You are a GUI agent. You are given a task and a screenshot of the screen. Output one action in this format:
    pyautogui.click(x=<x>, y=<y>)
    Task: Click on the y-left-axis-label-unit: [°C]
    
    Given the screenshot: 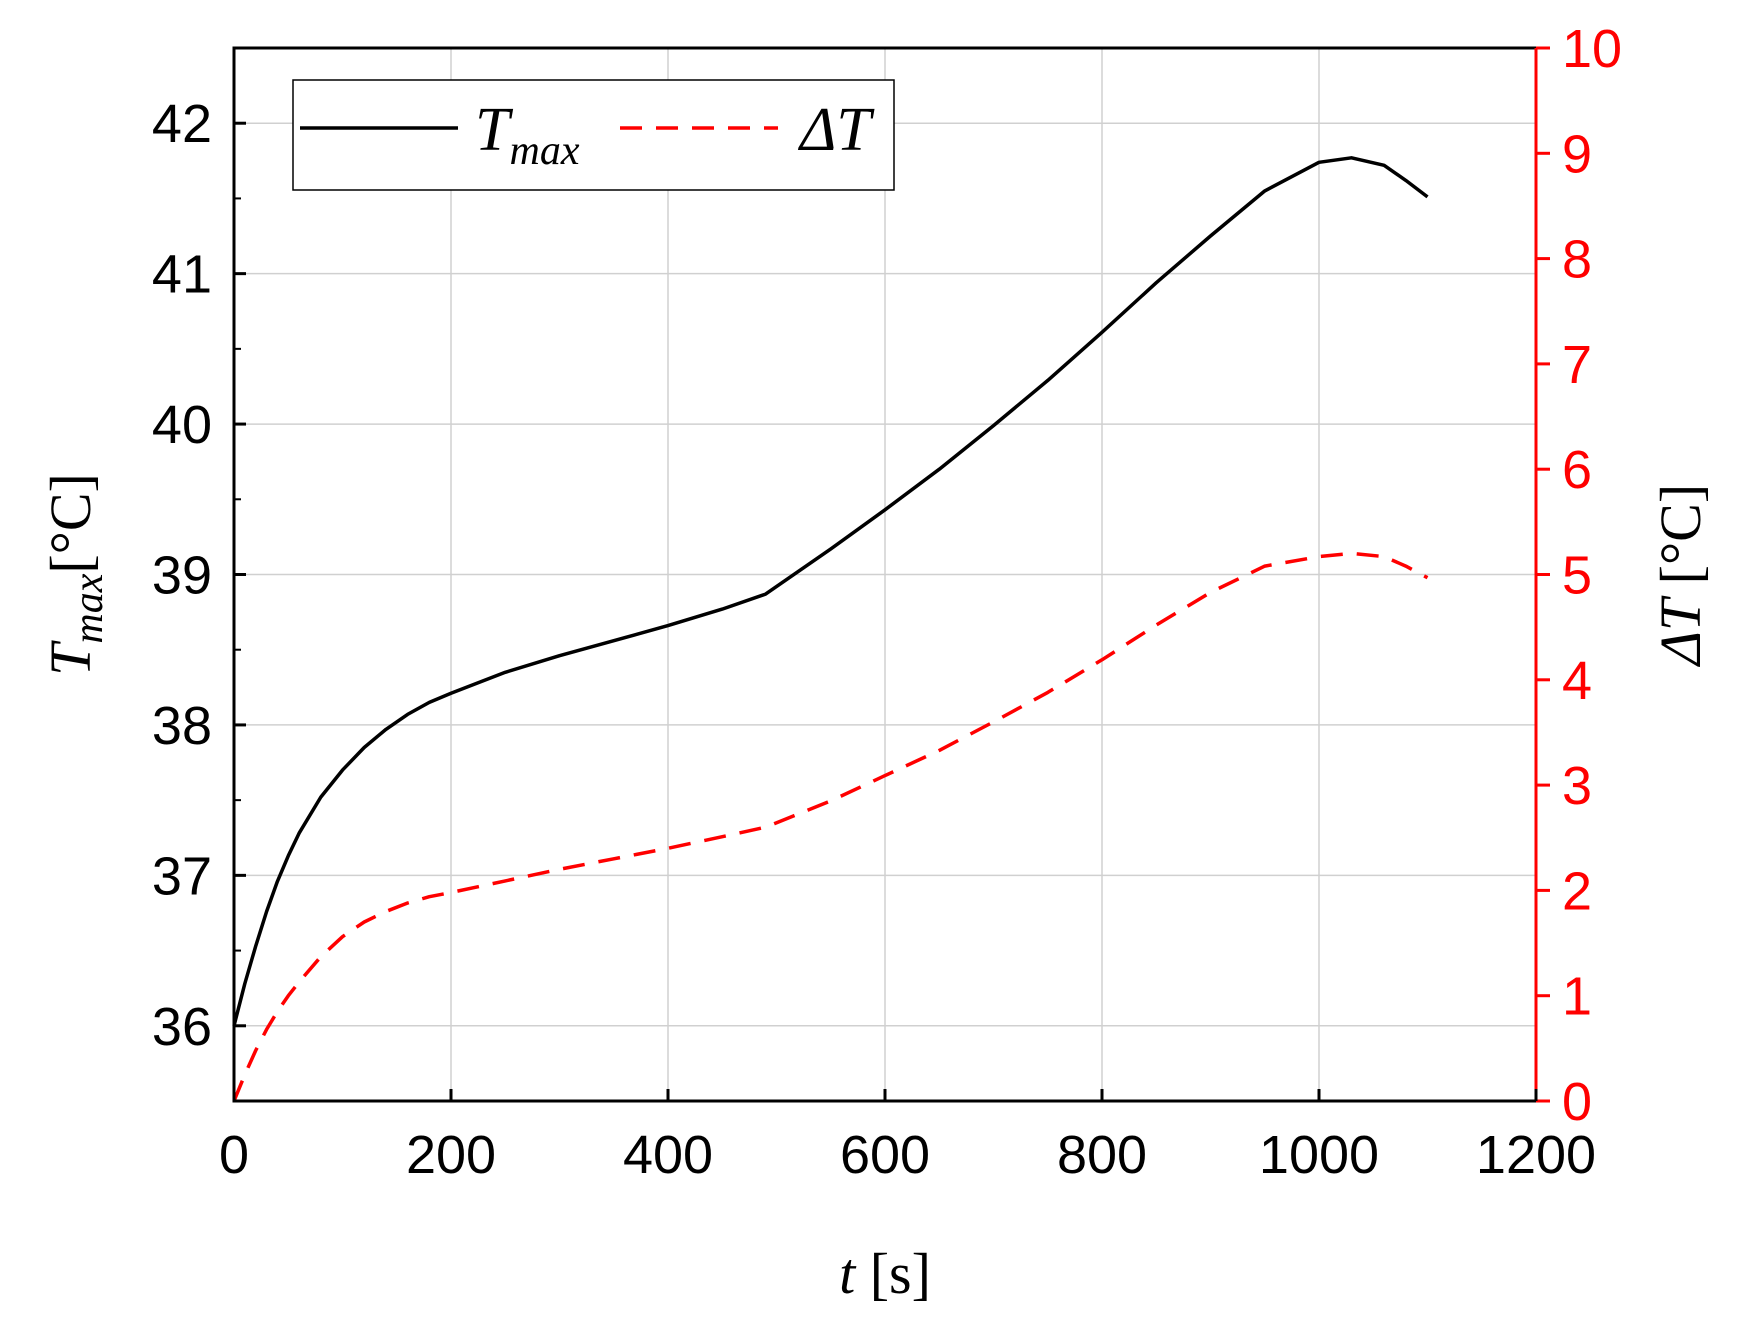 What is the action you would take?
    pyautogui.click(x=70, y=523)
    